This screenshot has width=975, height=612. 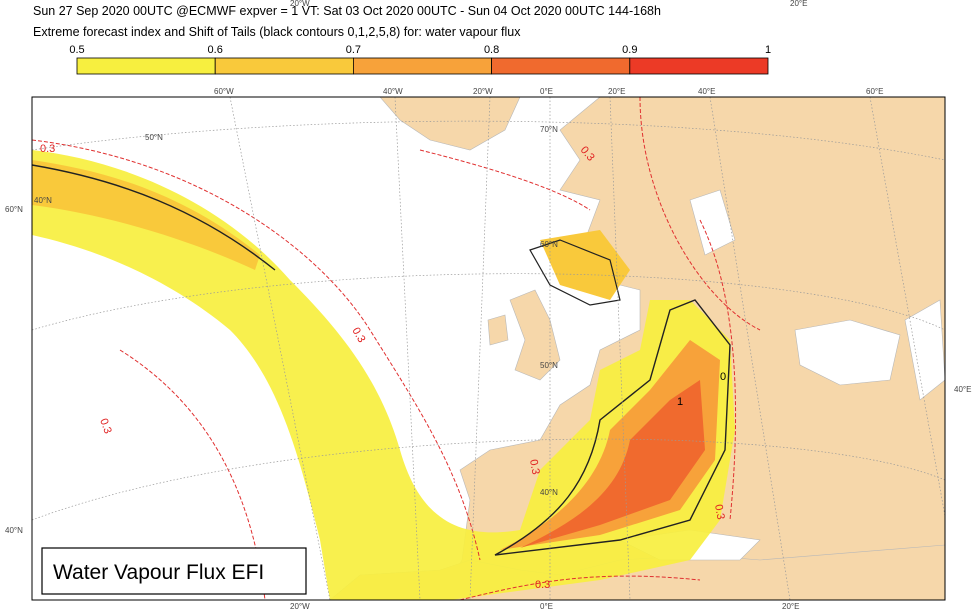 What do you see at coordinates (549, 129) in the screenshot?
I see `graticule-label: 70°N` at bounding box center [549, 129].